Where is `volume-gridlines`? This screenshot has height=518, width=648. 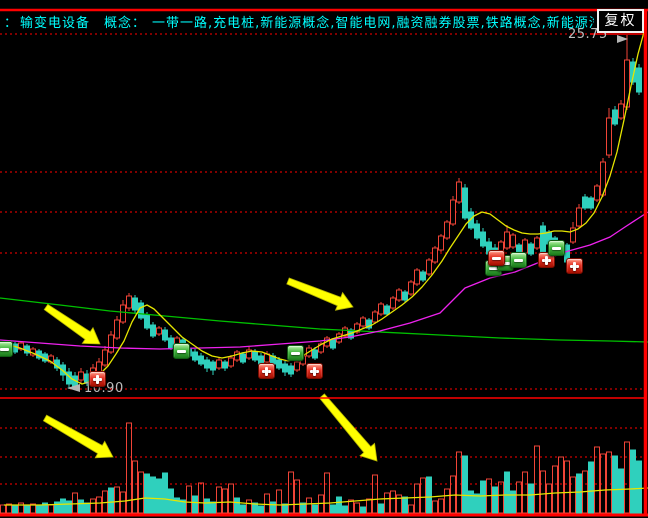
volume-gridlines is located at coordinates (322, 456).